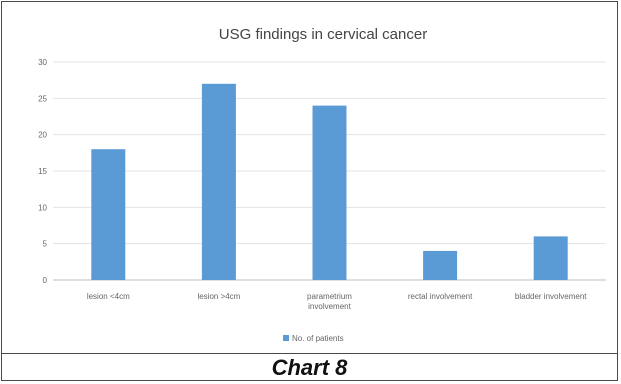 The image size is (621, 384). Describe the element at coordinates (42, 98) in the screenshot. I see `y-tick-label: 25` at that location.